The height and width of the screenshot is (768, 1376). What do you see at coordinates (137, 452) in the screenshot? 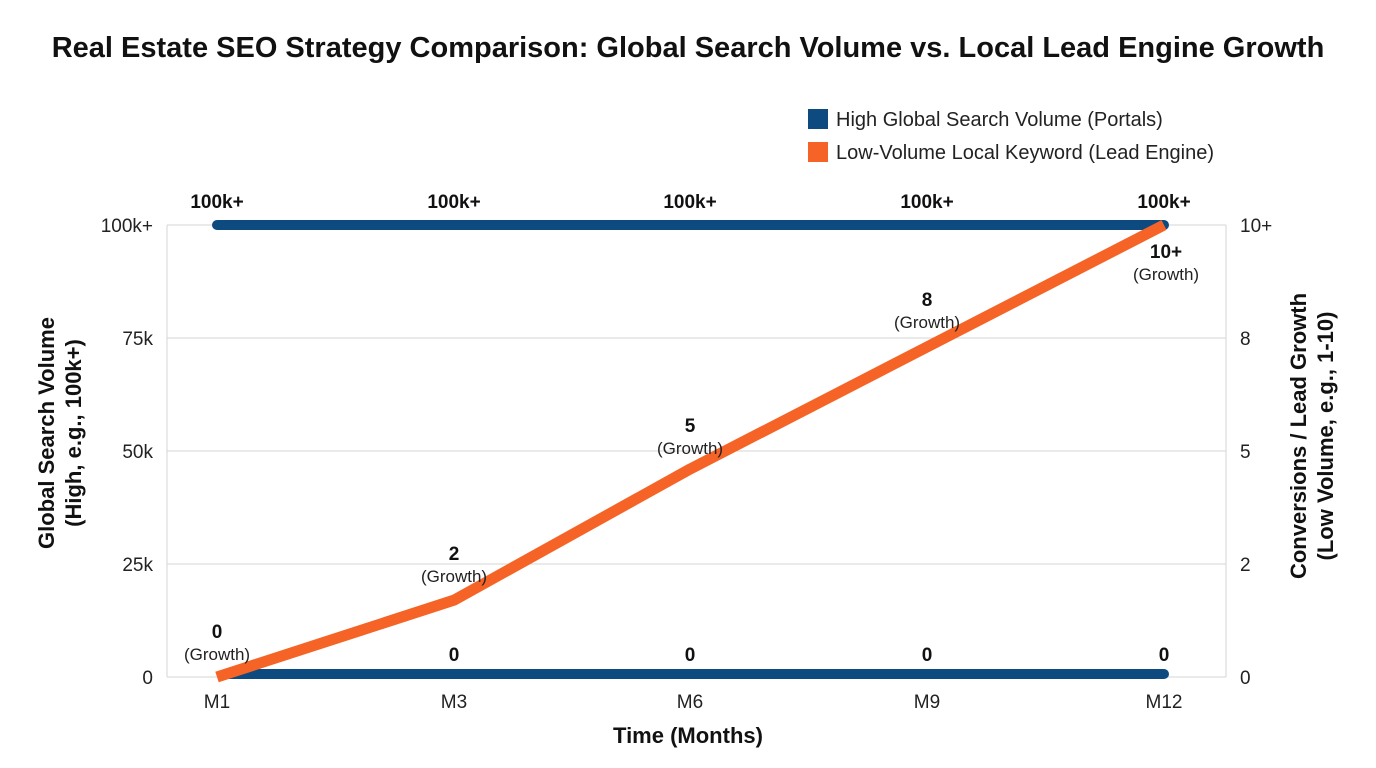
I see `left-tick-label: 50k` at bounding box center [137, 452].